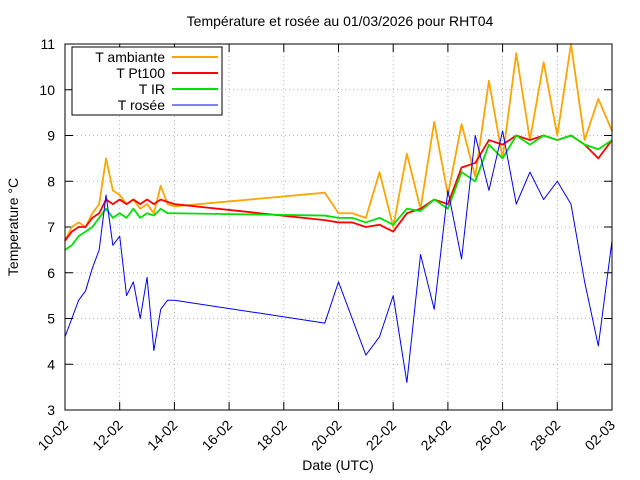 The width and height of the screenshot is (640, 480). What do you see at coordinates (51, 410) in the screenshot?
I see `y-tick-label: 3` at bounding box center [51, 410].